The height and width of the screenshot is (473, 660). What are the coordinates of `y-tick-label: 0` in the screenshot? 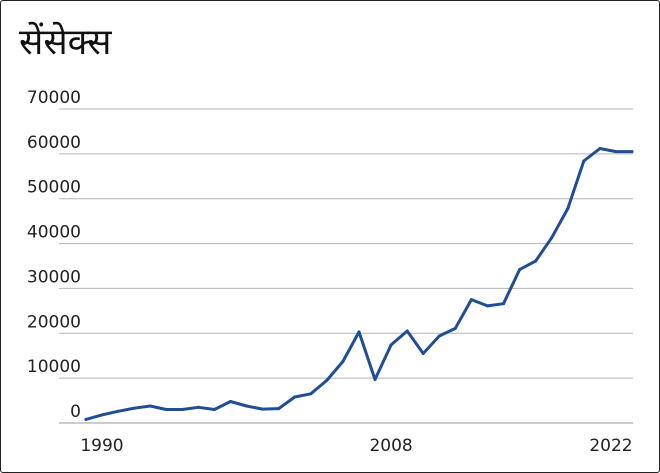 It's located at (75, 412).